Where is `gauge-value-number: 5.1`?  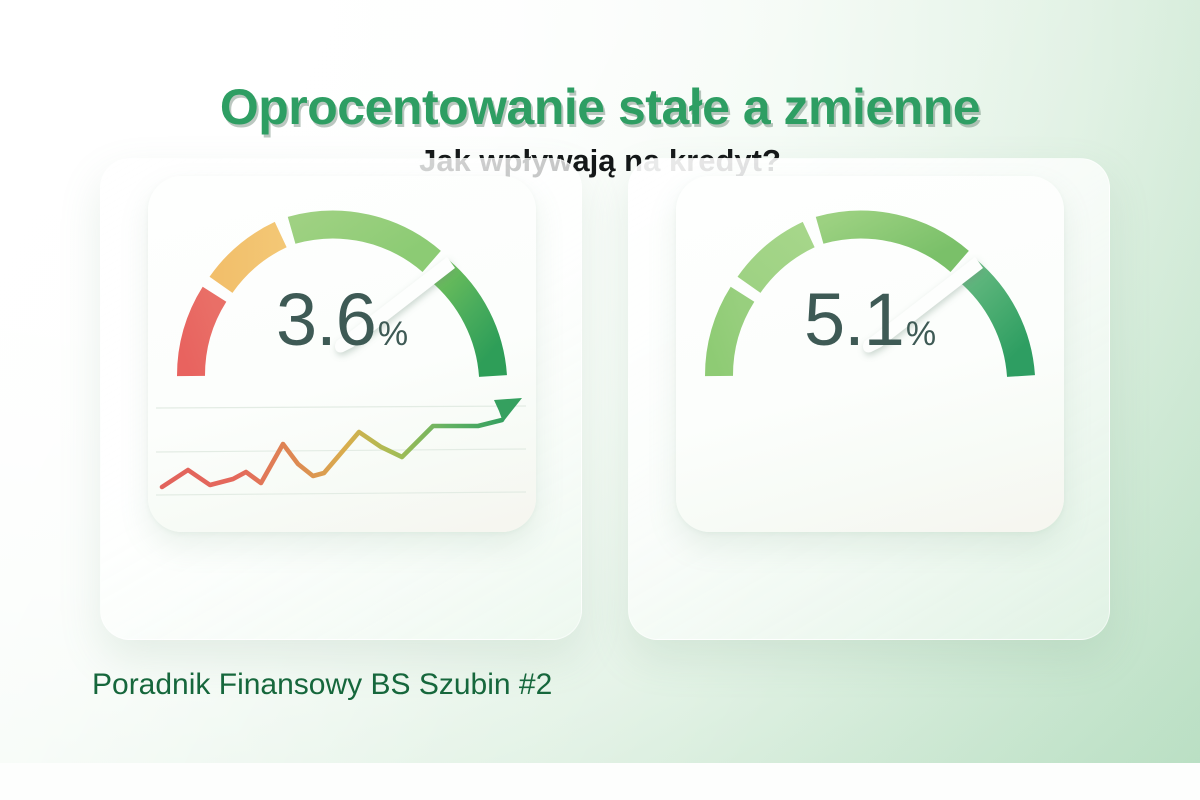 gauge-value-number: 5.1 is located at coordinates (854, 319).